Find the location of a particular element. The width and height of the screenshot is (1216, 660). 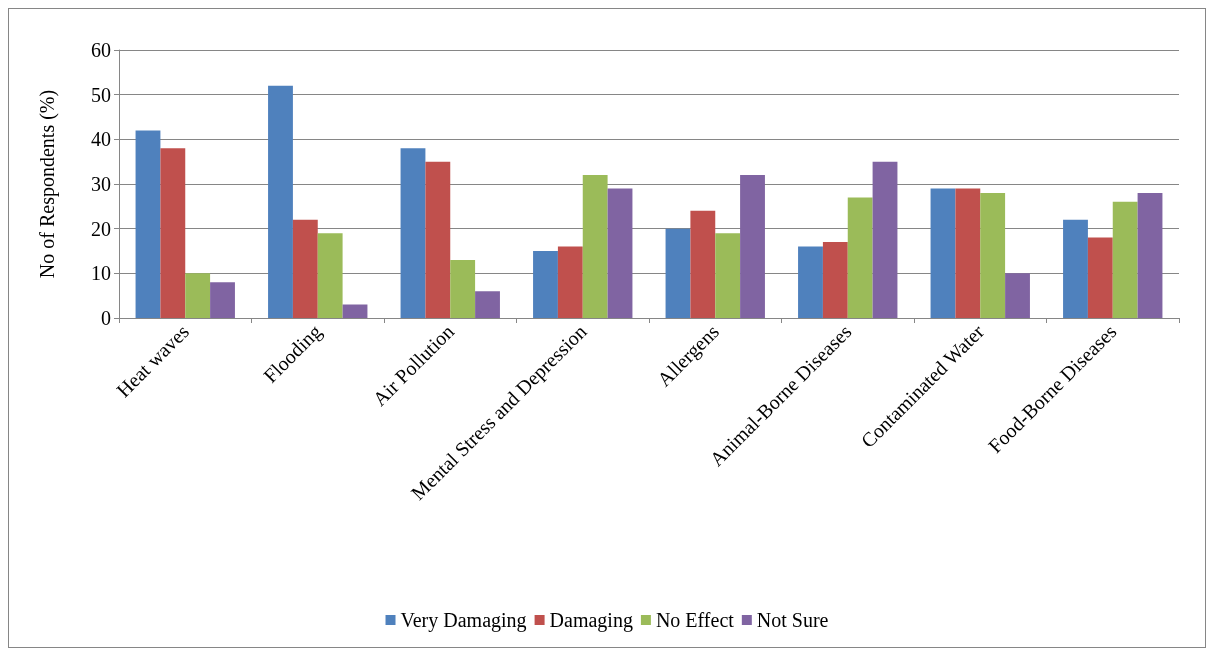

legend-label: No Effect is located at coordinates (695, 620).